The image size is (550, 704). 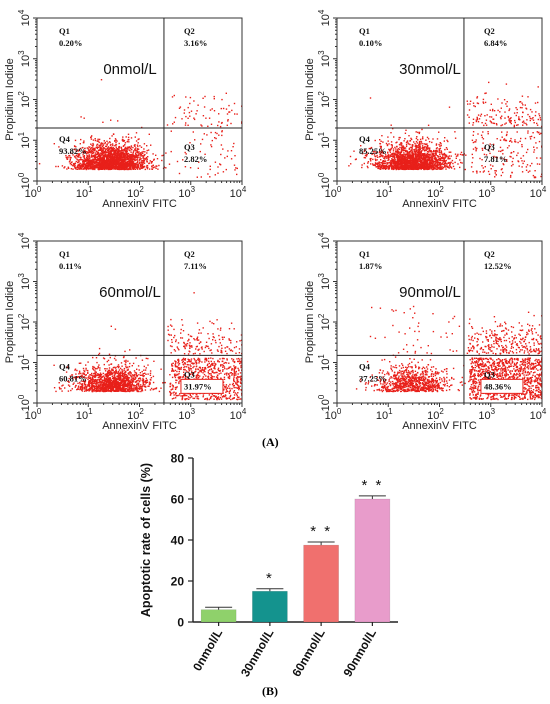 I want to click on y-tick-label: 101, so click(x=324, y=139).